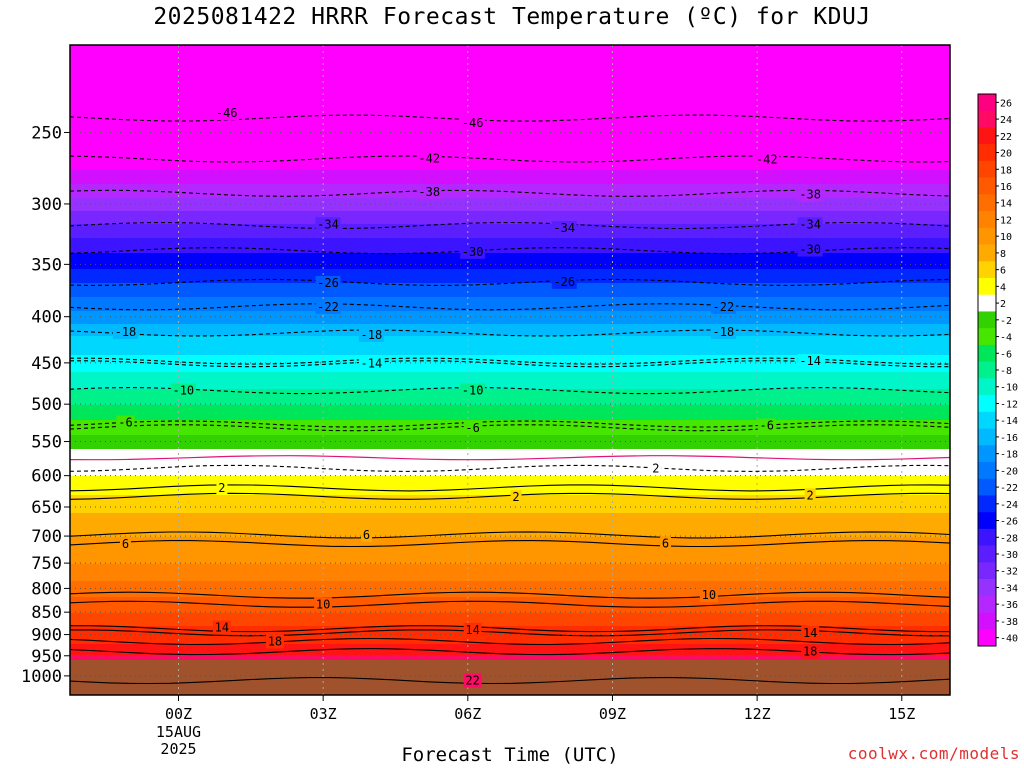  What do you see at coordinates (1006, 321) in the screenshot?
I see `colorbar-label: -2` at bounding box center [1006, 321].